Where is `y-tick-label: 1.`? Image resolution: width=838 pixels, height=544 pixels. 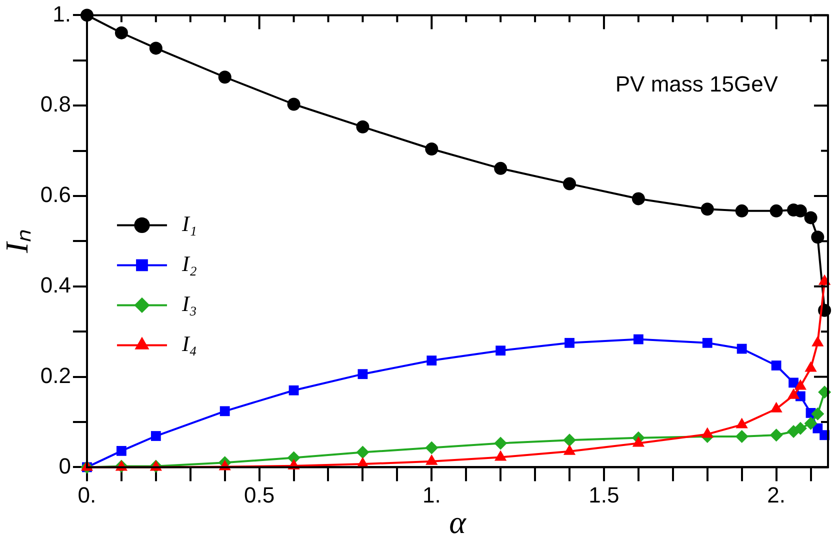 y-tick-label: 1. is located at coordinates (61, 13).